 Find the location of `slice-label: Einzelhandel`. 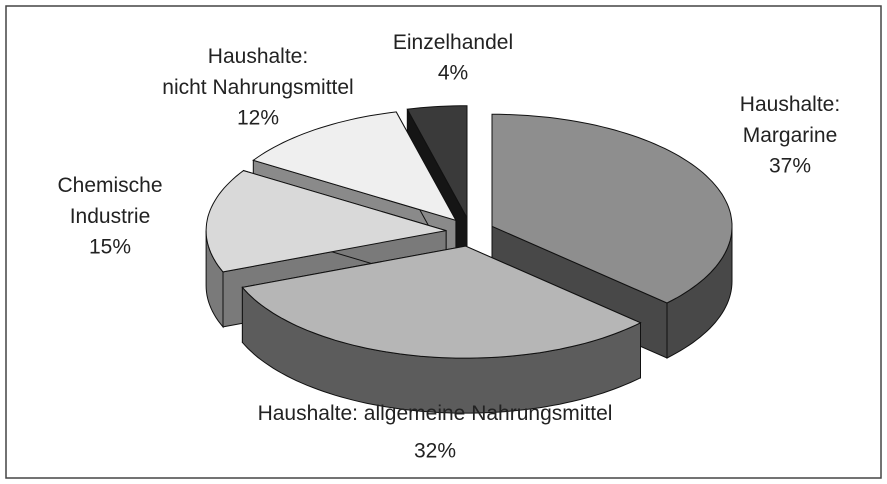

slice-label: Einzelhandel is located at coordinates (453, 42).